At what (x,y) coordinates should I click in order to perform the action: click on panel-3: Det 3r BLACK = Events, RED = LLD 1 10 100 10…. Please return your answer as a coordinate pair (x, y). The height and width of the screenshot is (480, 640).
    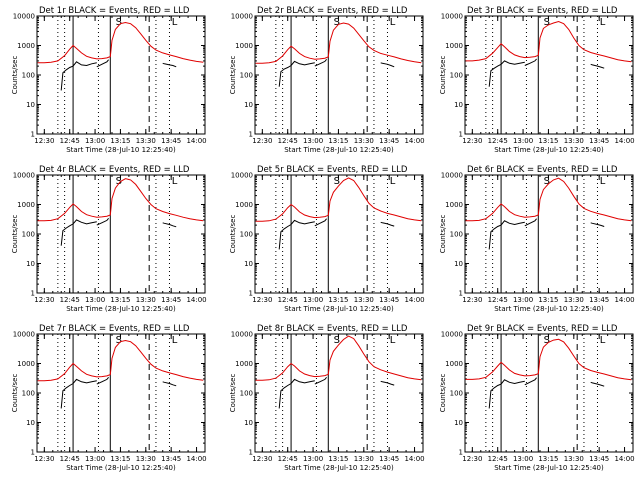
    Looking at the image, I should click on (537, 80).